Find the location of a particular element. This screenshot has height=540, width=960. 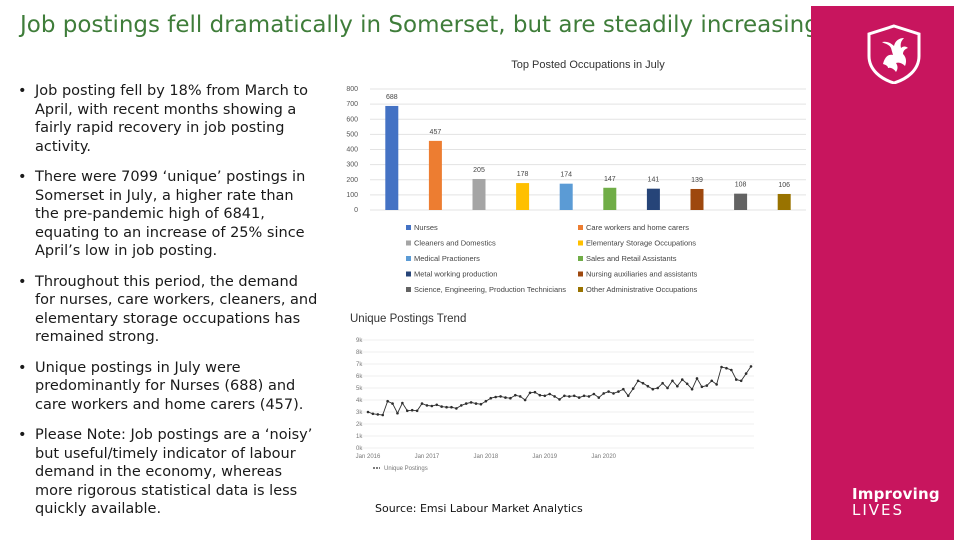

y-tick-label: 400 is located at coordinates (352, 150).